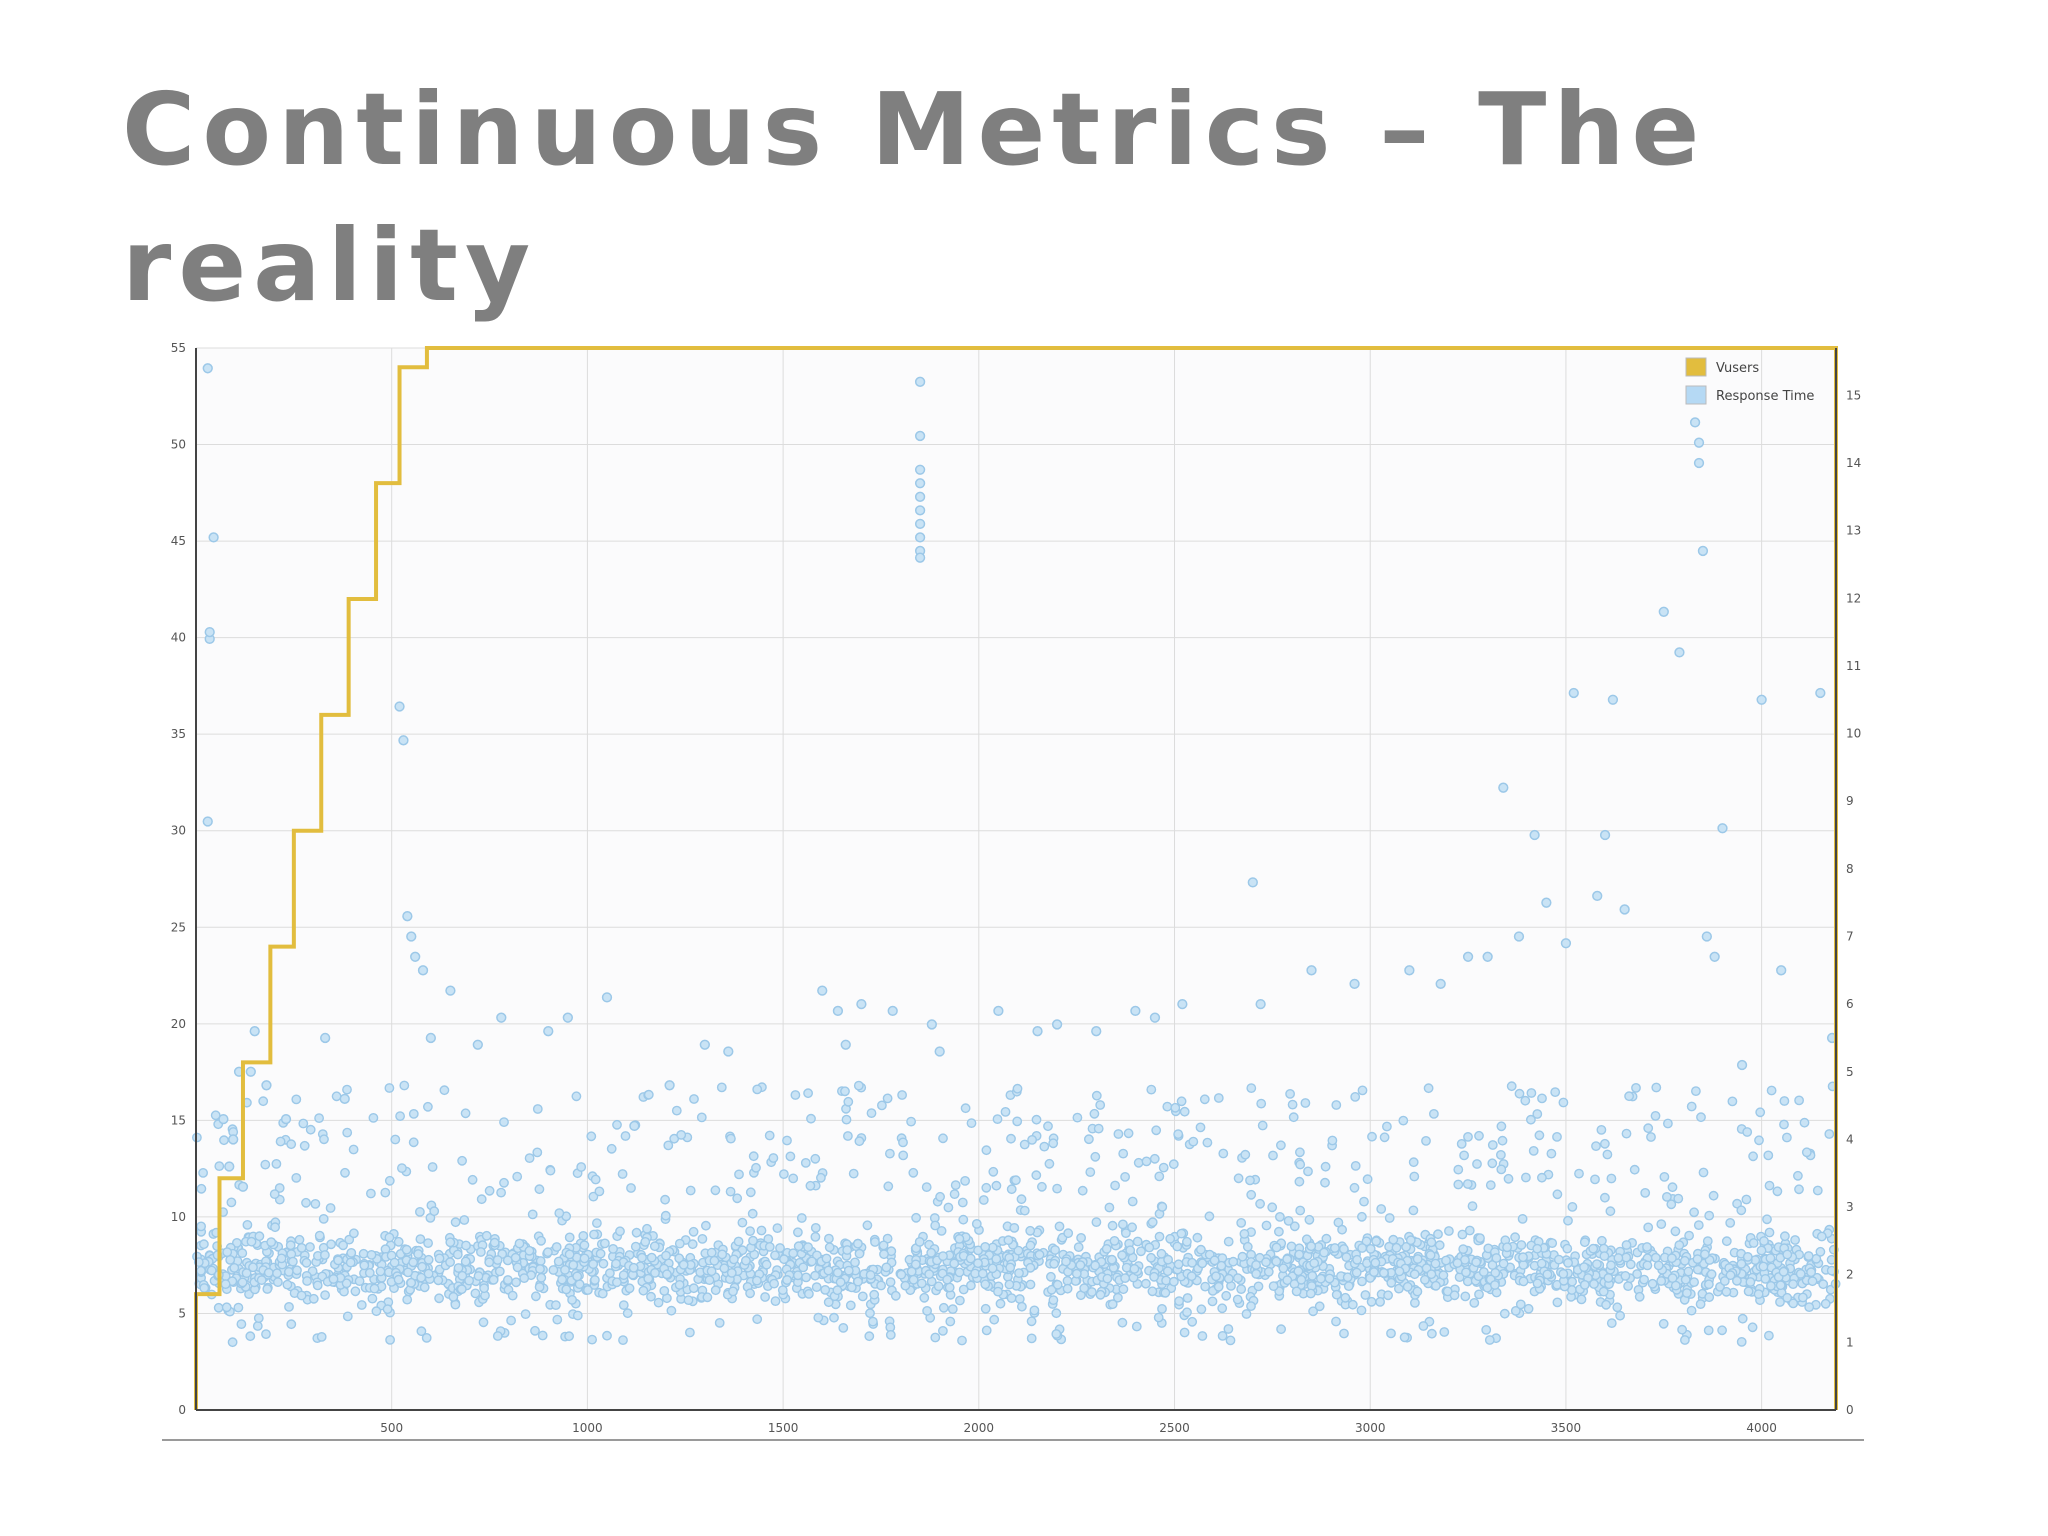 Image resolution: width=2048 pixels, height=1536 pixels. I want to click on x-tick-label: 1500, so click(783, 1428).